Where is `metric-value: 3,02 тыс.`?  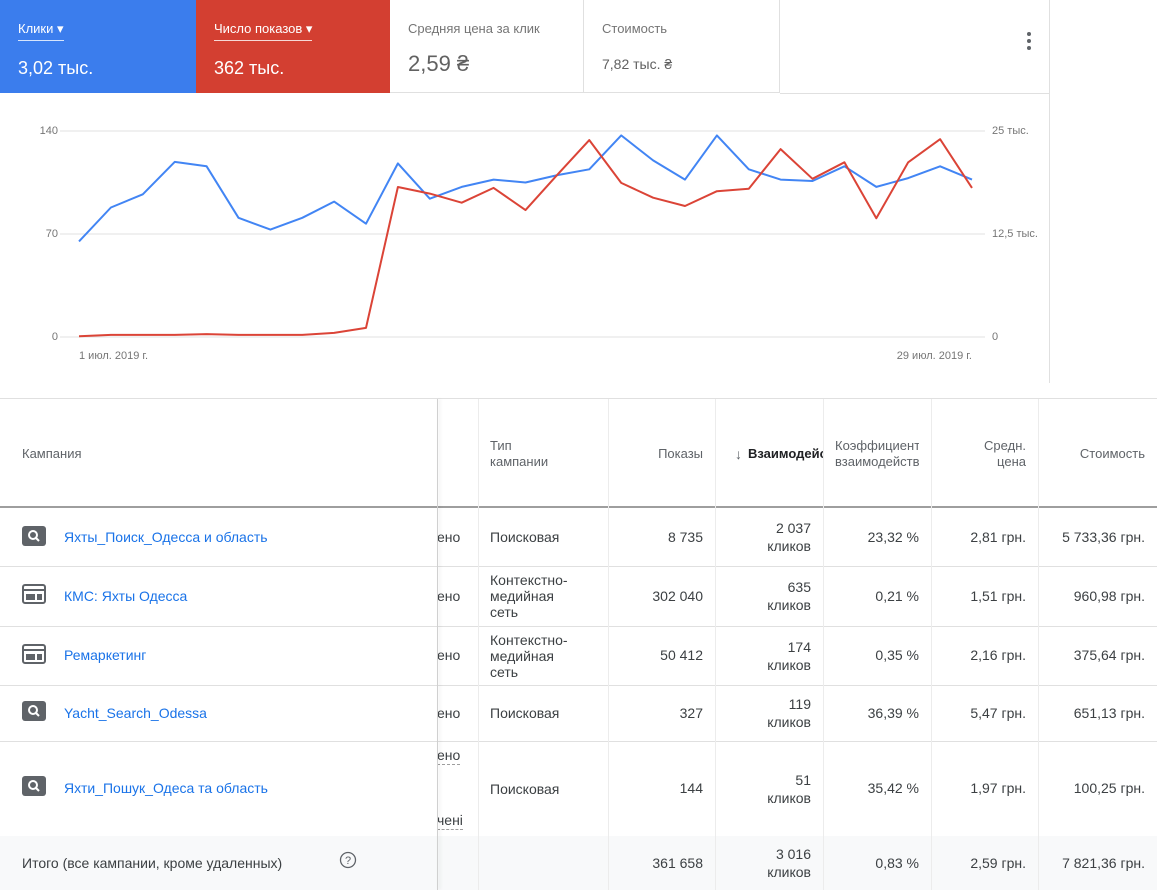 metric-value: 3,02 тыс. is located at coordinates (56, 68).